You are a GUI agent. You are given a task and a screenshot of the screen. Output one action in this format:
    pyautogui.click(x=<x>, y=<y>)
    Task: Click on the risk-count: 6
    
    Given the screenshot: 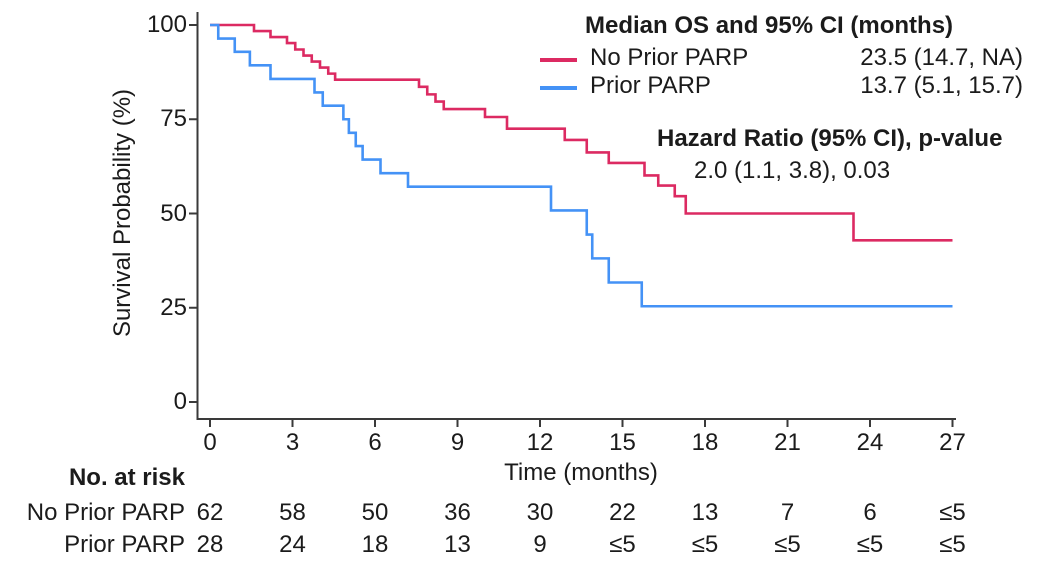 What is the action you would take?
    pyautogui.click(x=870, y=512)
    